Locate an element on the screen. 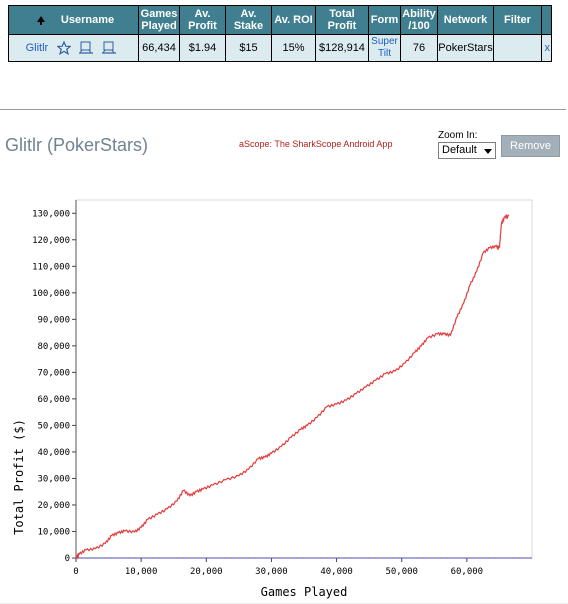 The height and width of the screenshot is (604, 568). chevron-down-icon is located at coordinates (488, 151).